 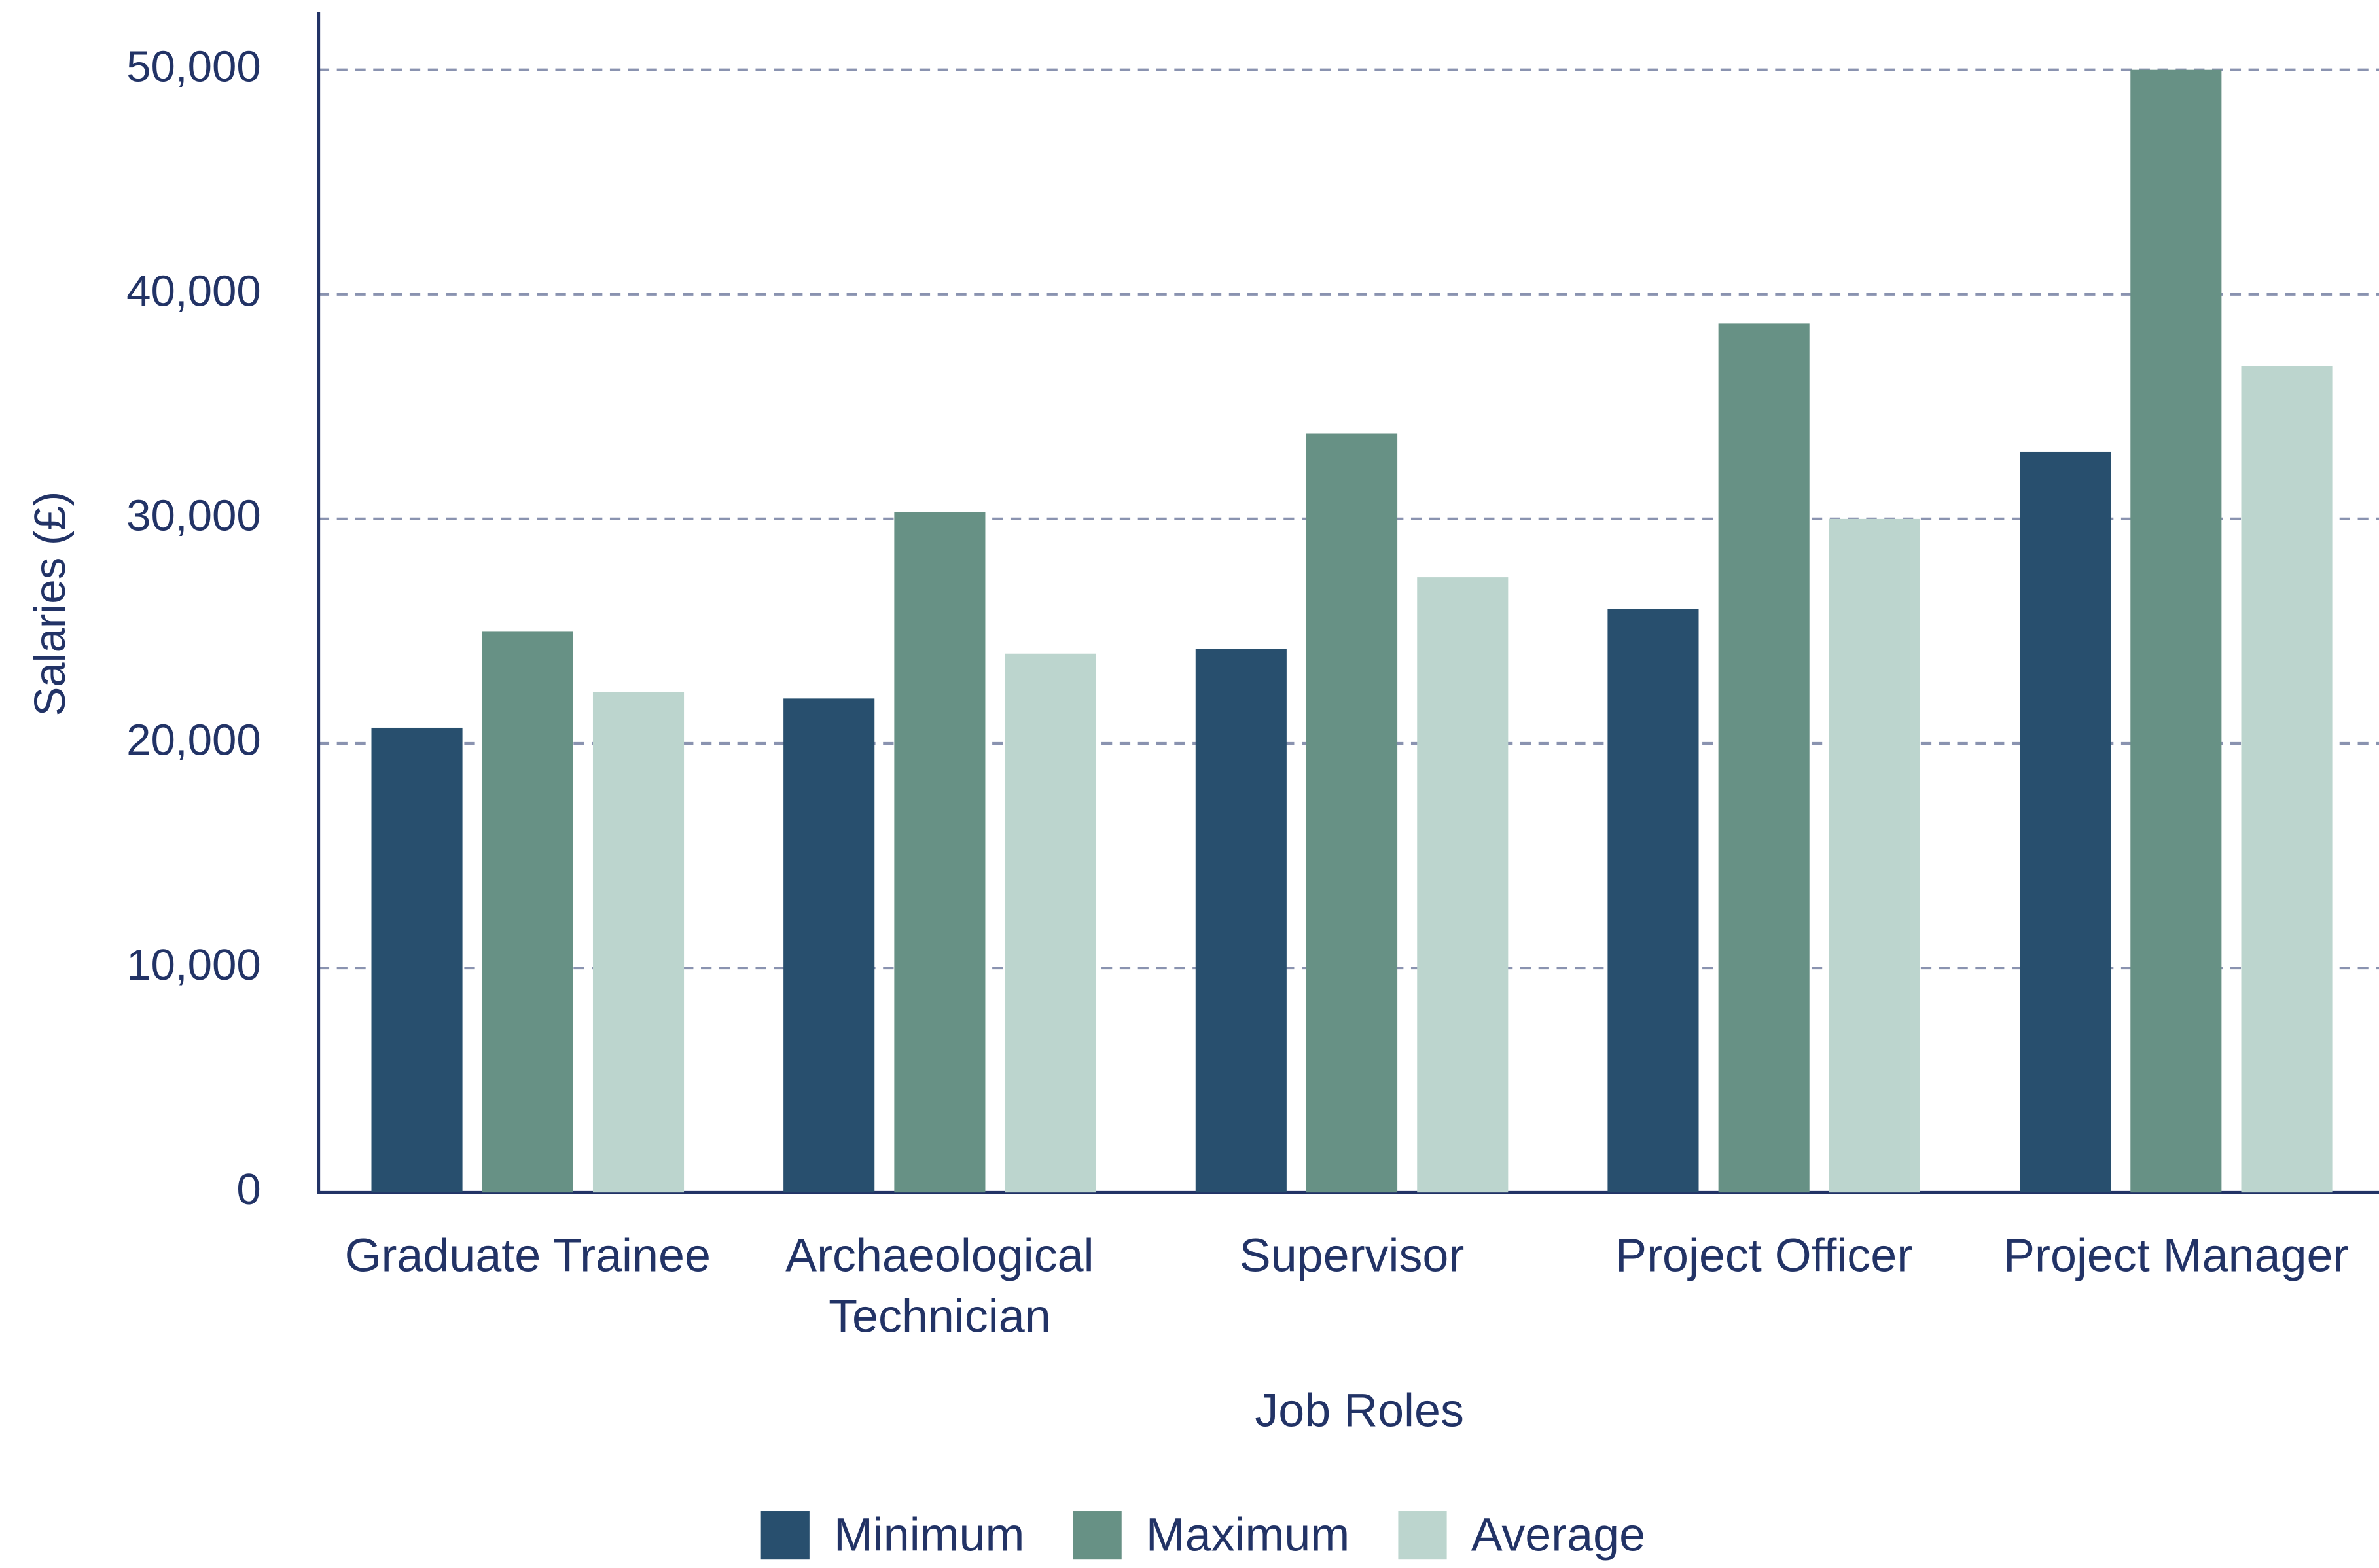 I want to click on x-tick-label: Project Officer, so click(x=1764, y=1255).